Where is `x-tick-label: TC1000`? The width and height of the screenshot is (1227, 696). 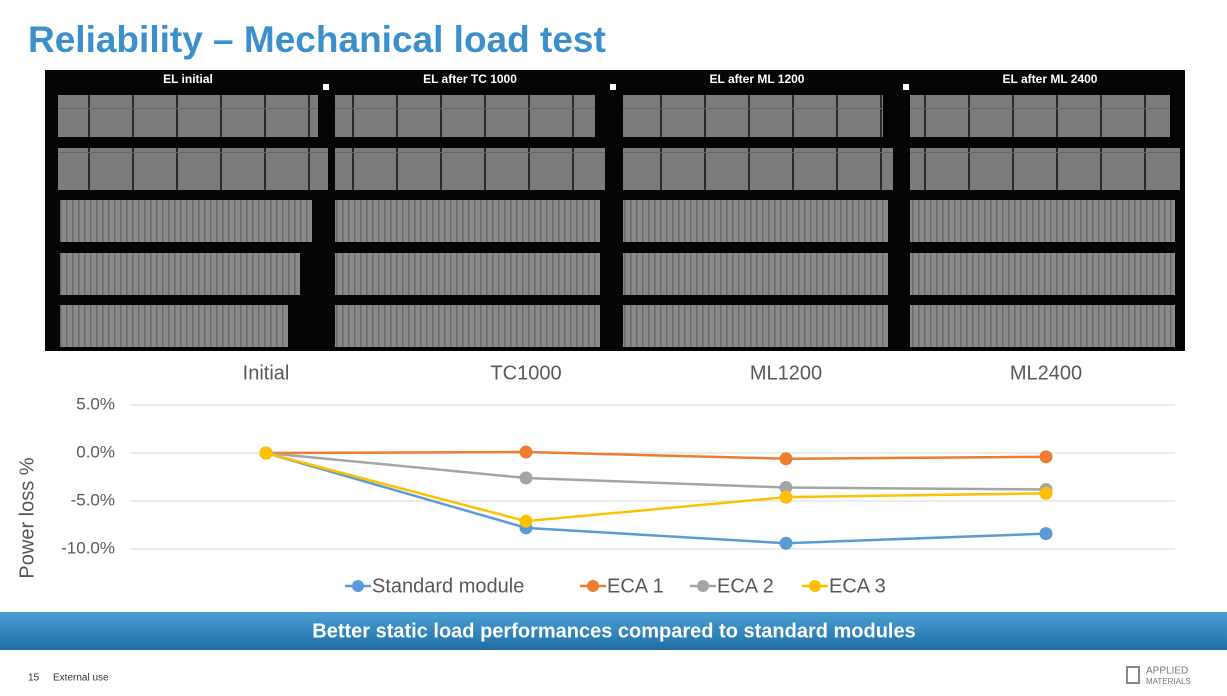
x-tick-label: TC1000 is located at coordinates (525, 373).